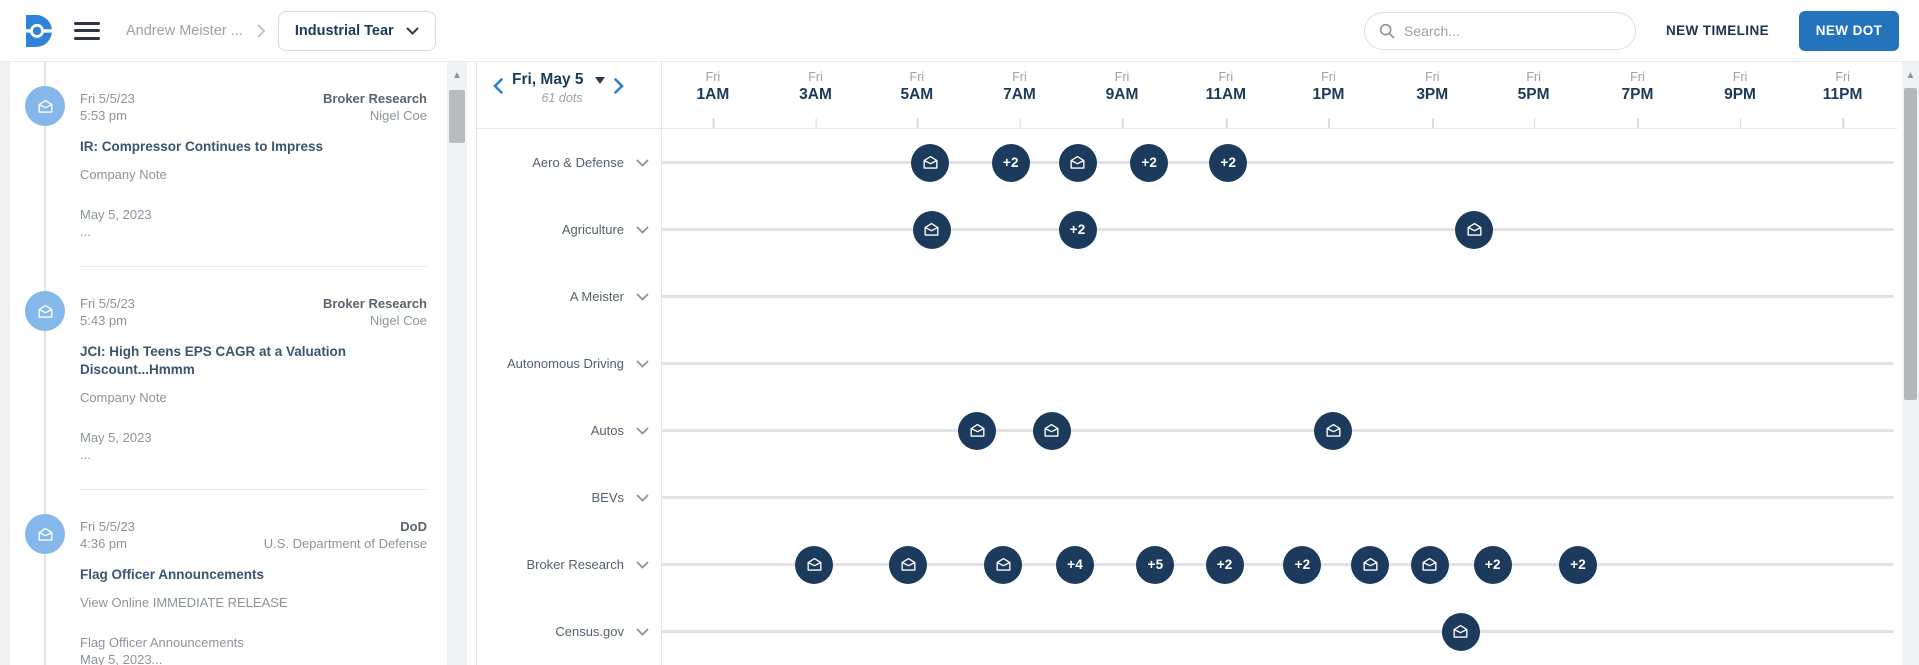 The image size is (1919, 665). Describe the element at coordinates (38, 31) in the screenshot. I see `app-logo` at that location.